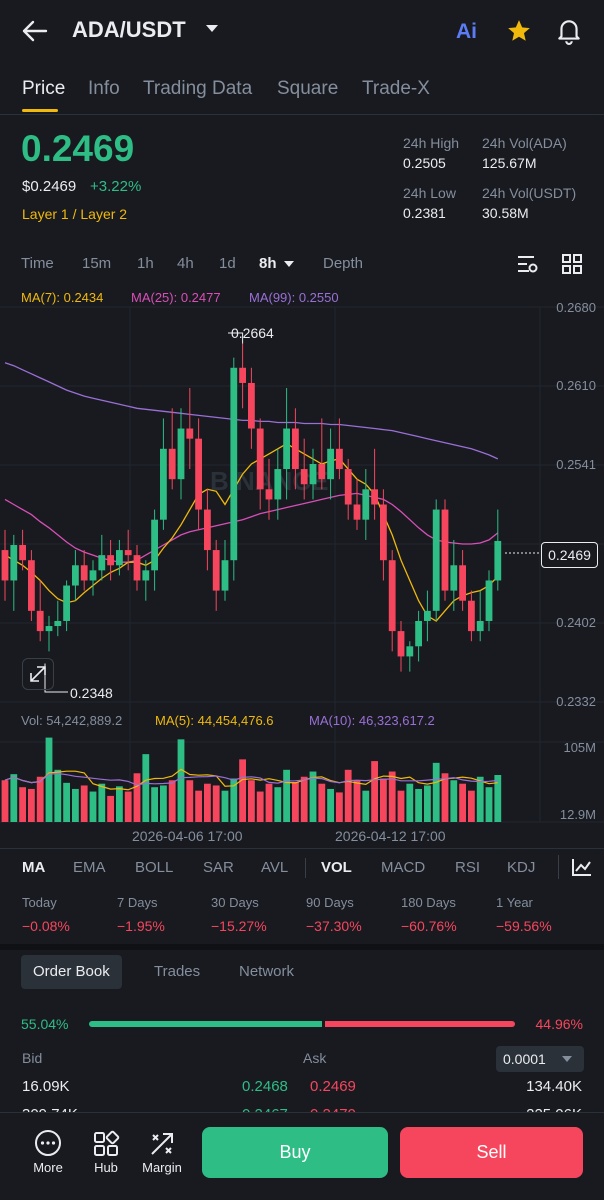 The height and width of the screenshot is (1200, 604). Describe the element at coordinates (104, 88) in the screenshot. I see `tab-info: Info` at that location.